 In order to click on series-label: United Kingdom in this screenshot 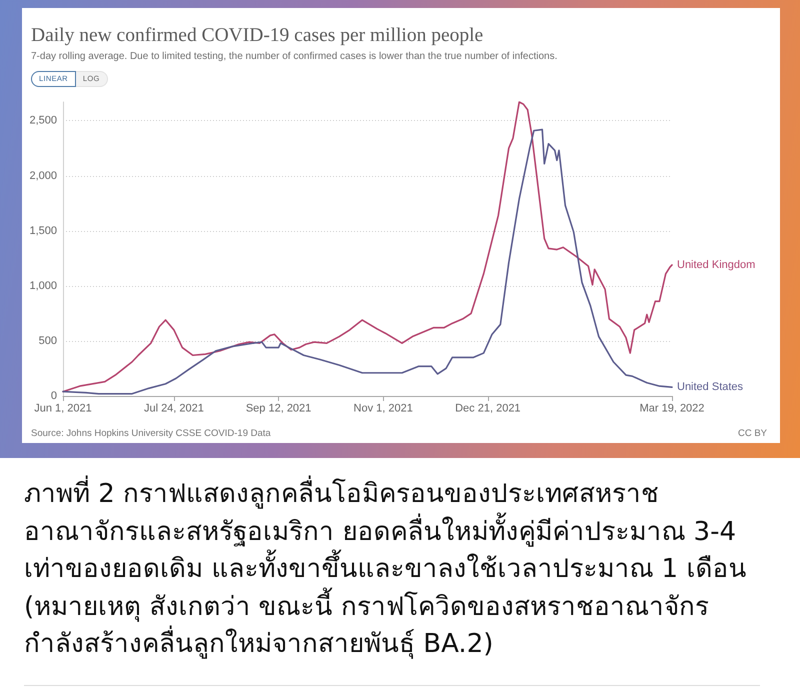, I will do `click(716, 264)`.